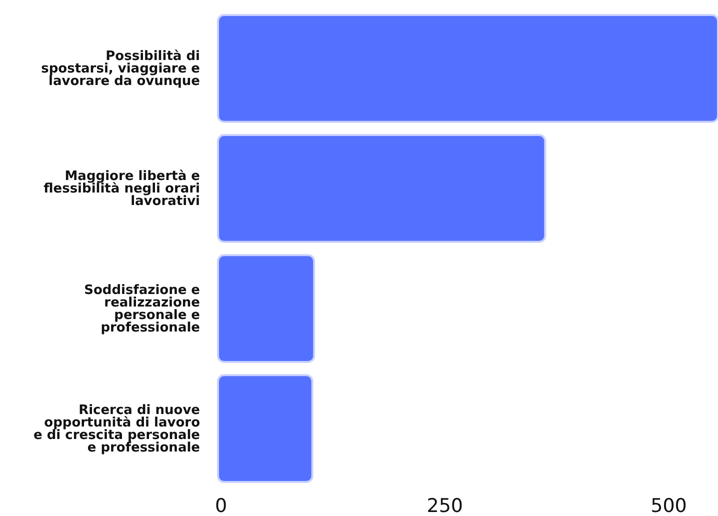 Image resolution: width=718 pixels, height=516 pixels. What do you see at coordinates (221, 505) in the screenshot?
I see `x-tick-label: 0` at bounding box center [221, 505].